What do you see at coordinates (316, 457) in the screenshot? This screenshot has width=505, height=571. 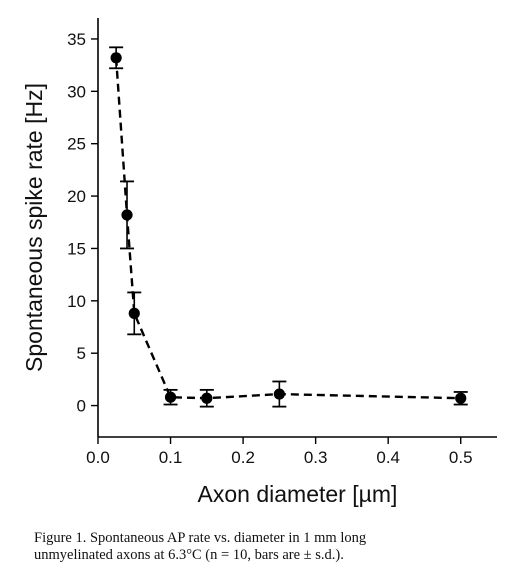 I see `x-tick-label: 0.3` at bounding box center [316, 457].